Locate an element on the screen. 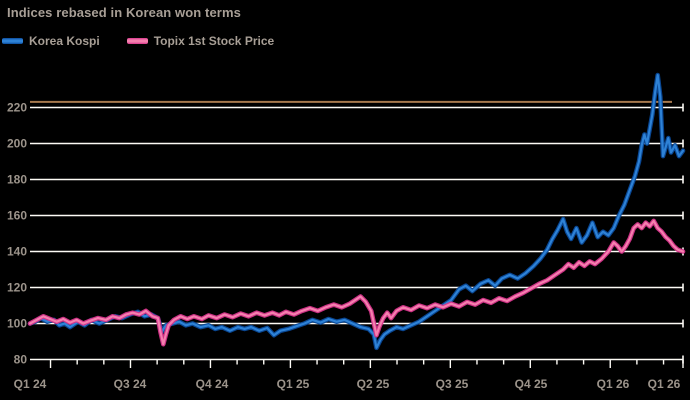 The height and width of the screenshot is (400, 690). svg-text: Q4 24 is located at coordinates (212, 384).